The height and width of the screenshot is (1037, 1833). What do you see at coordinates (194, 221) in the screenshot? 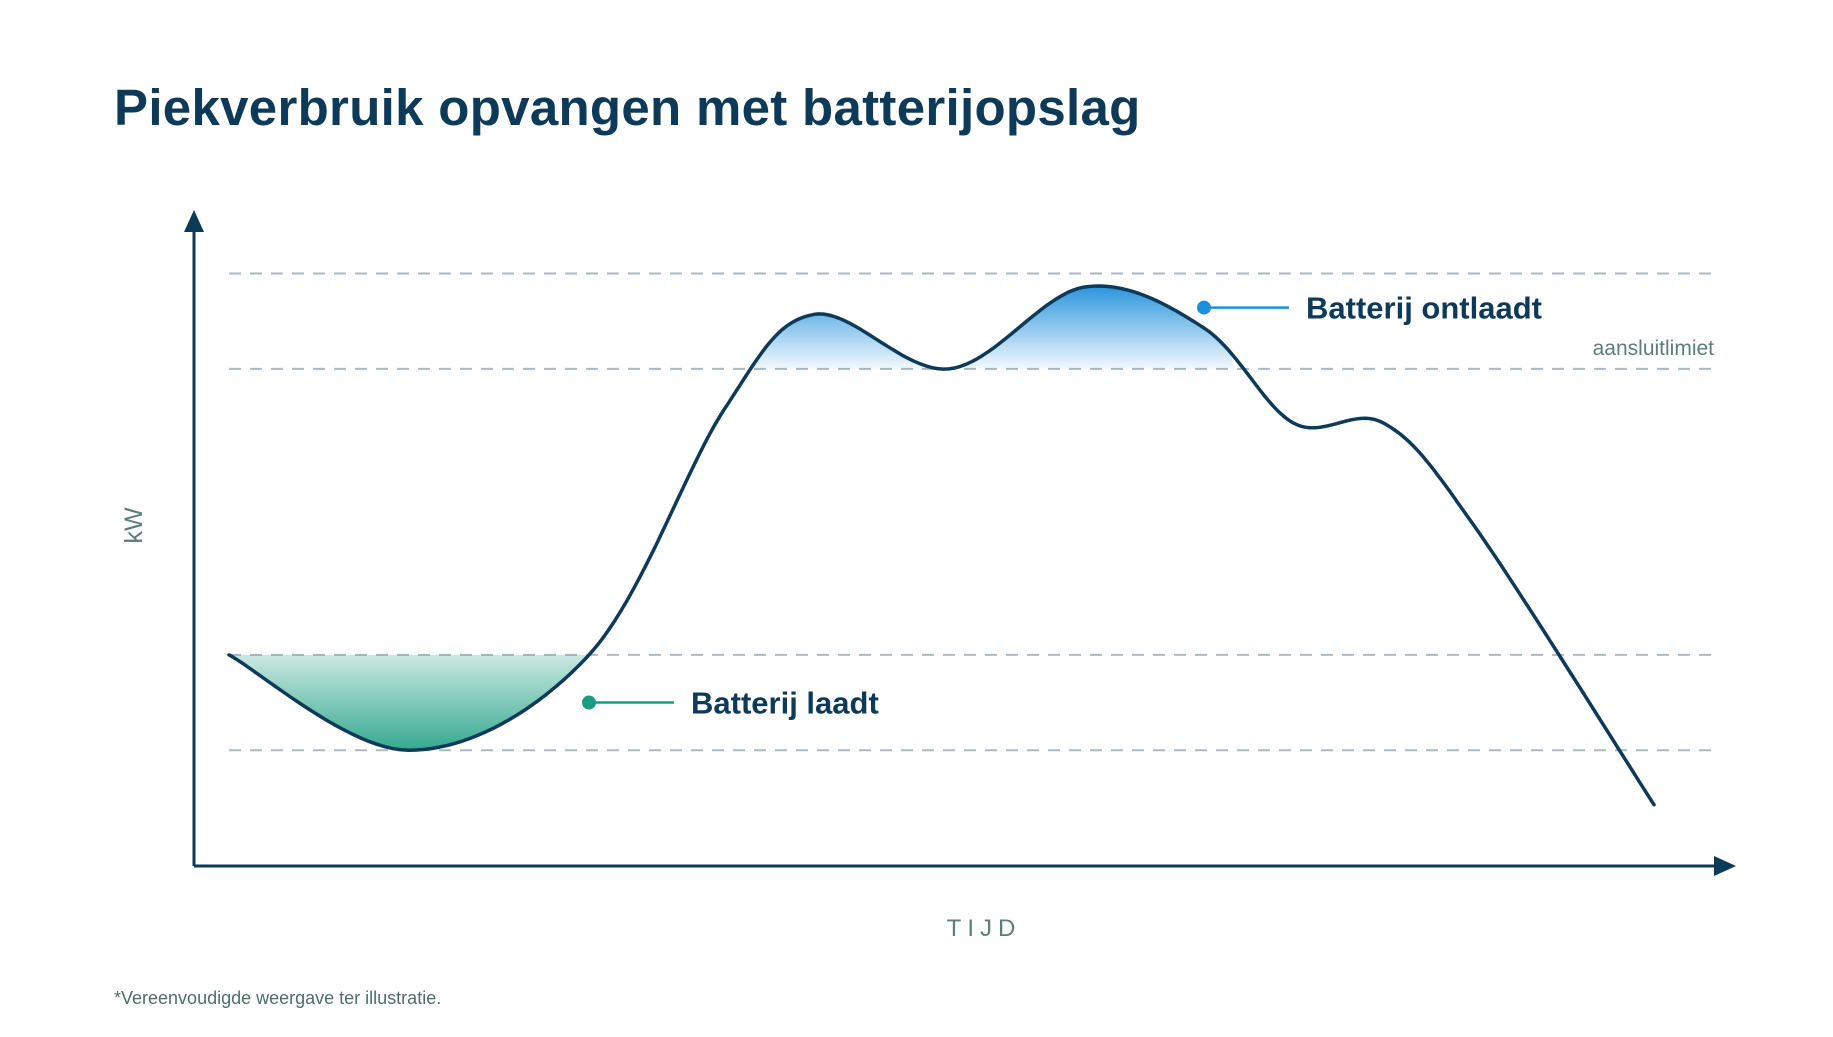
I see `y-axis-arrow` at bounding box center [194, 221].